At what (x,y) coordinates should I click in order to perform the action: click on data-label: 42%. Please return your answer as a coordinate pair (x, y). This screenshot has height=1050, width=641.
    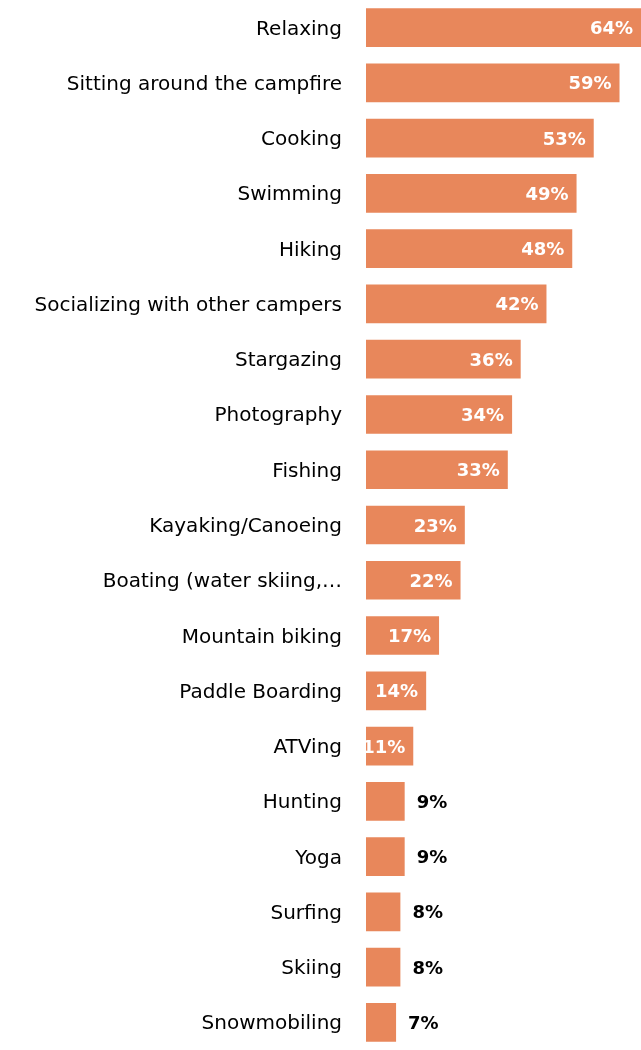
    Looking at the image, I should click on (517, 304).